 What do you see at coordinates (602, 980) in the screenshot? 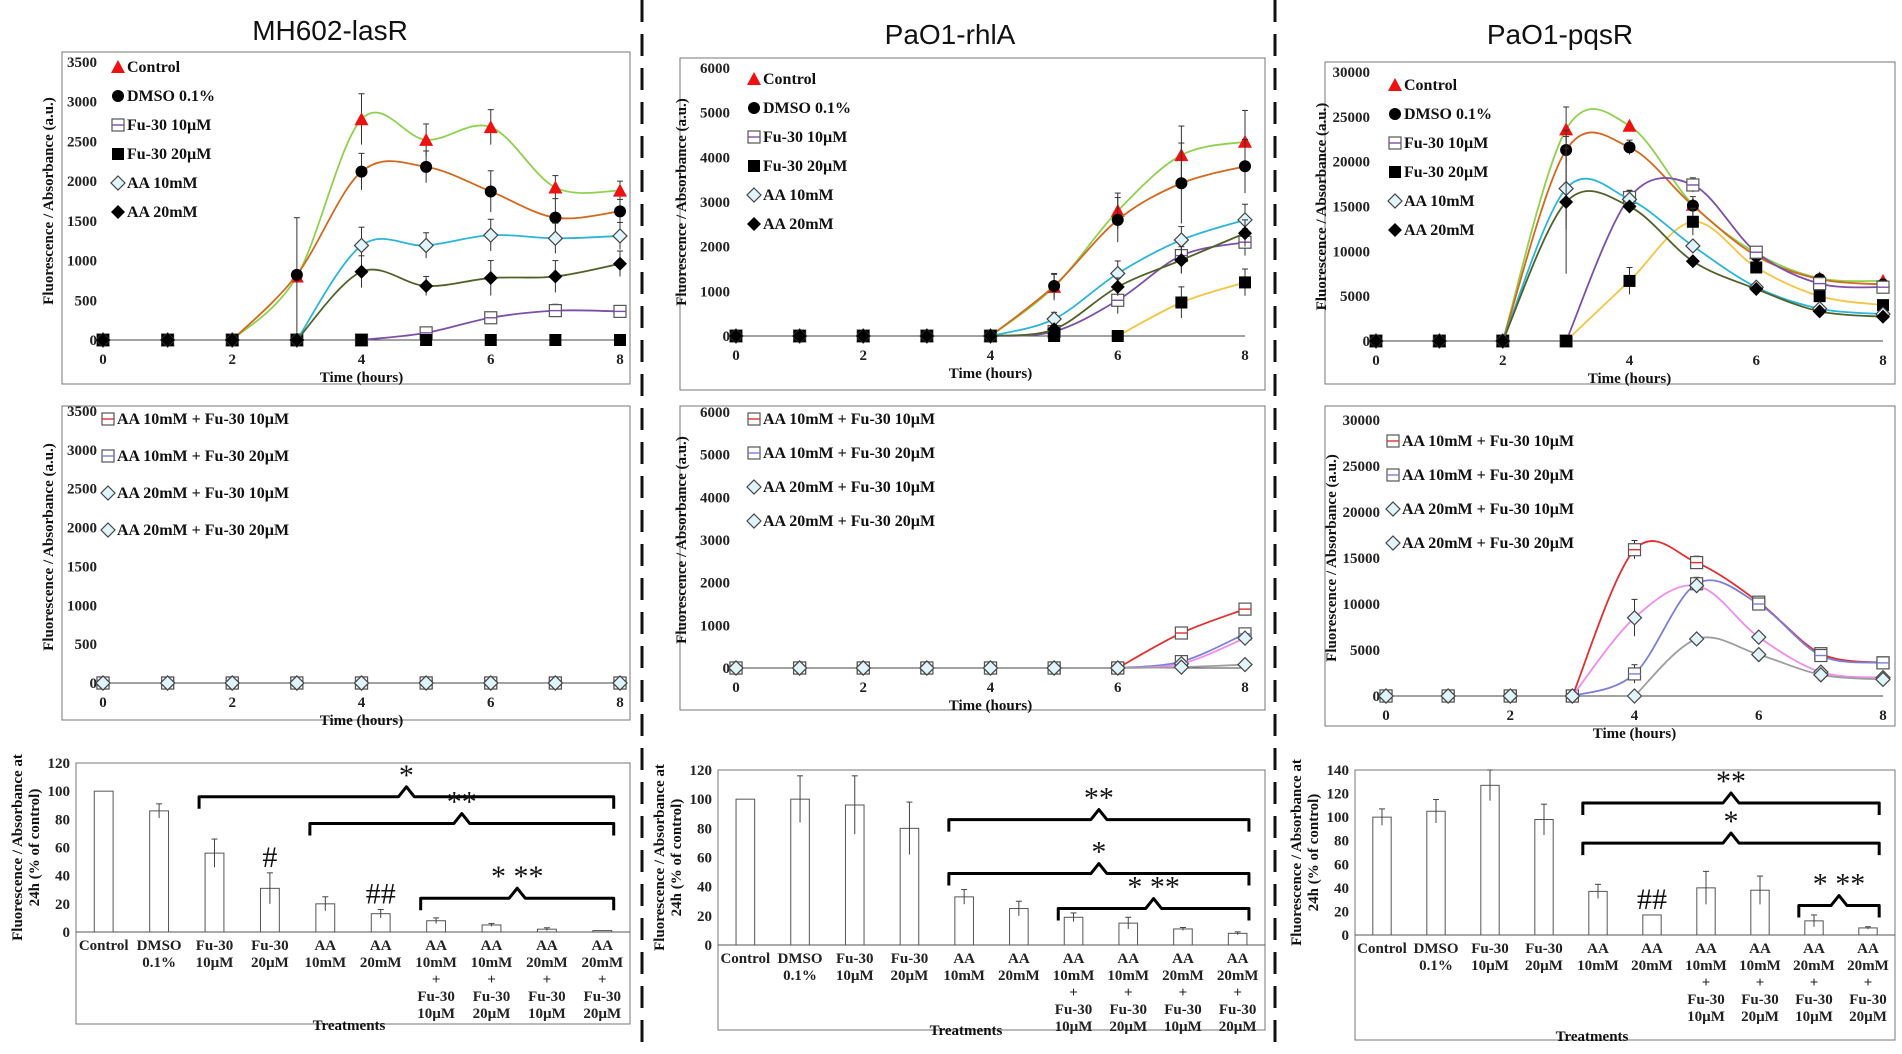
I see `category-label: +` at bounding box center [602, 980].